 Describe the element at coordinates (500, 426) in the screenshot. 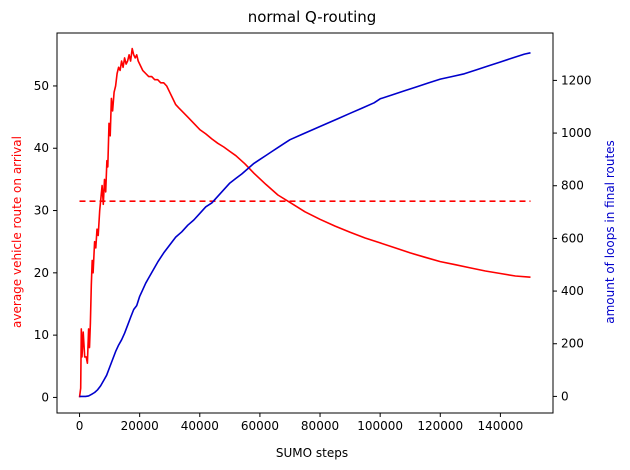

I see `x-tick-label: 140000` at that location.